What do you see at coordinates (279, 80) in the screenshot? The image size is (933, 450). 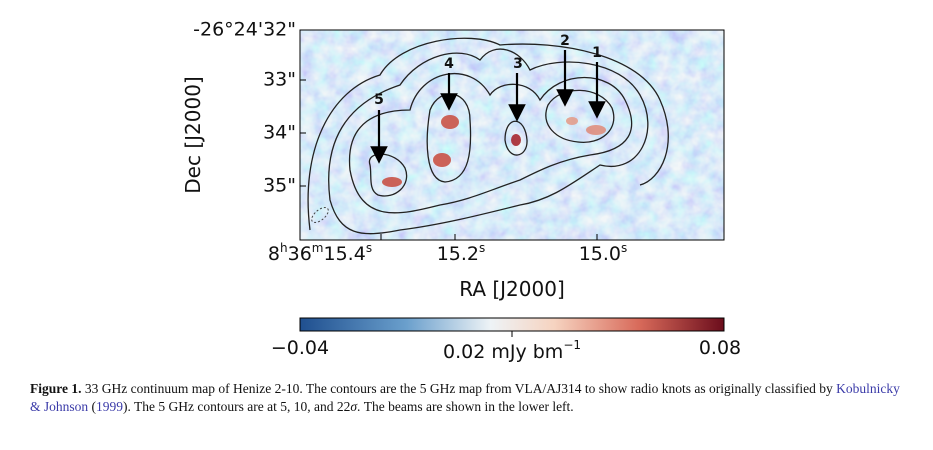 I see `y-tick-label: 33"` at bounding box center [279, 80].